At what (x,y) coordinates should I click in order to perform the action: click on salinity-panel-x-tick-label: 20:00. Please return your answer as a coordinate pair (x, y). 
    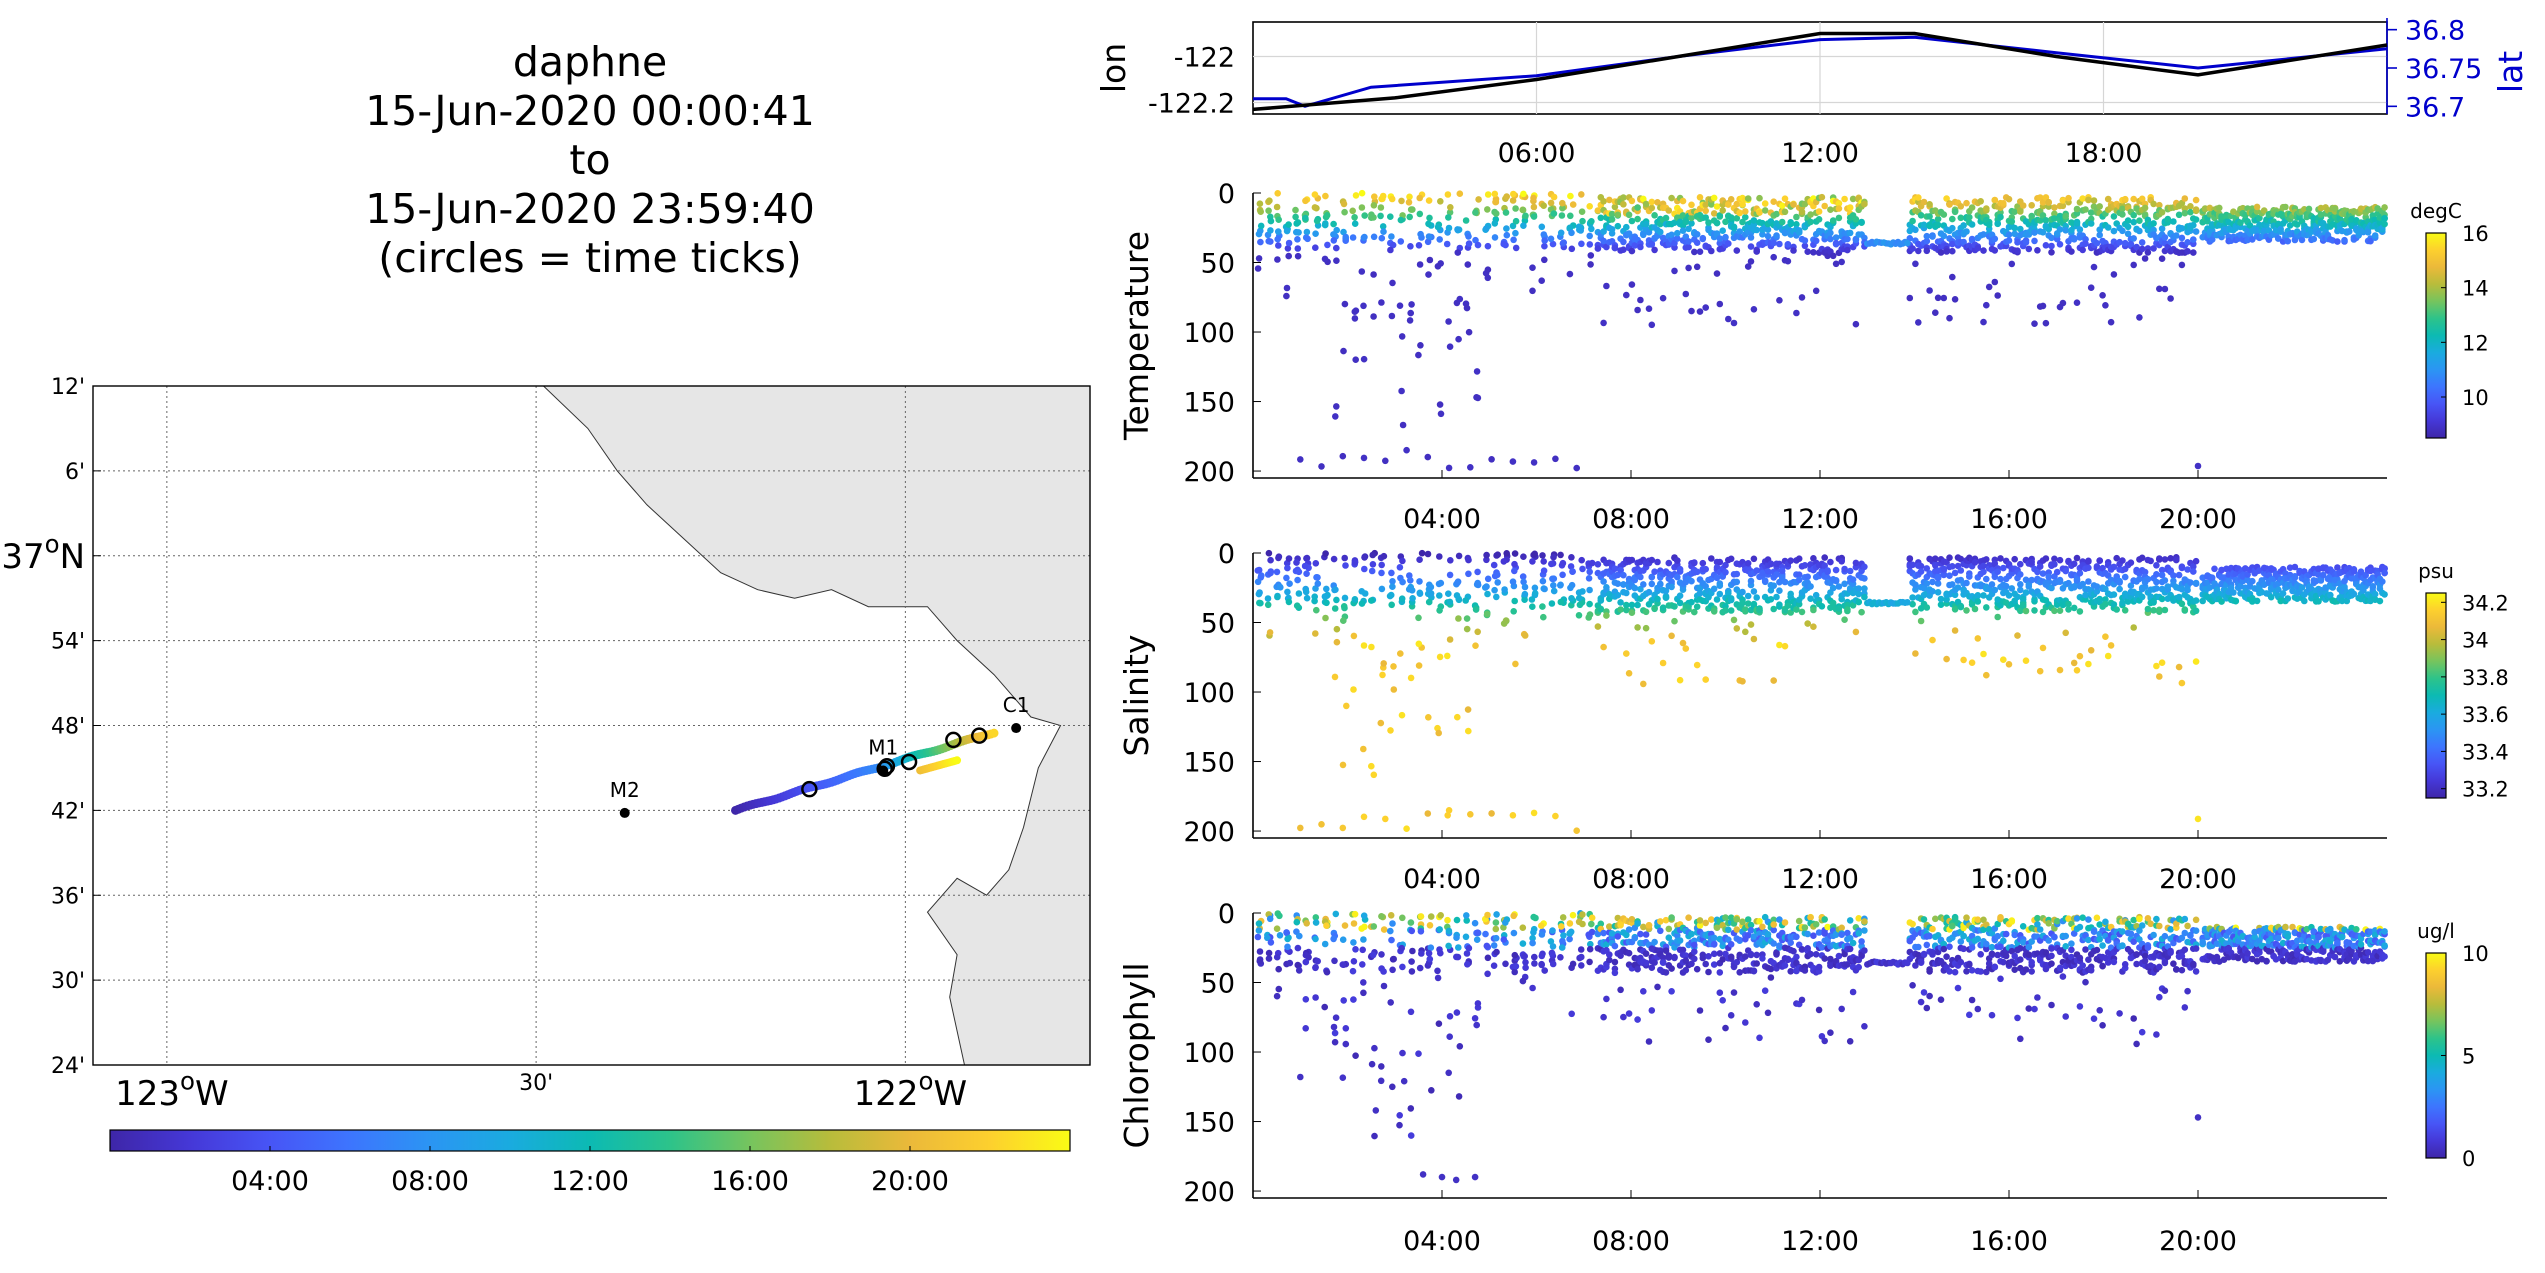
    Looking at the image, I should click on (2198, 879).